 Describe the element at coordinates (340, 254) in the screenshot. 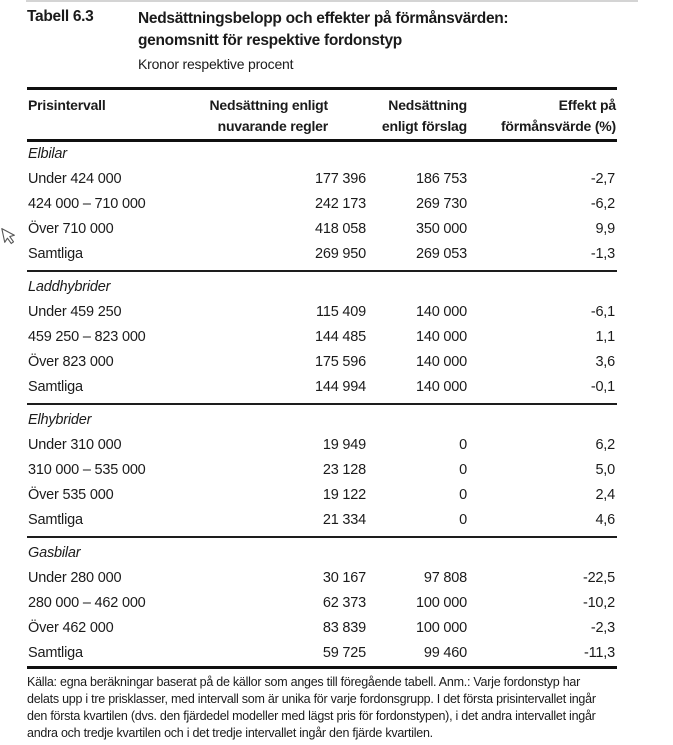

I see `current-rules-cell: 269 950` at that location.